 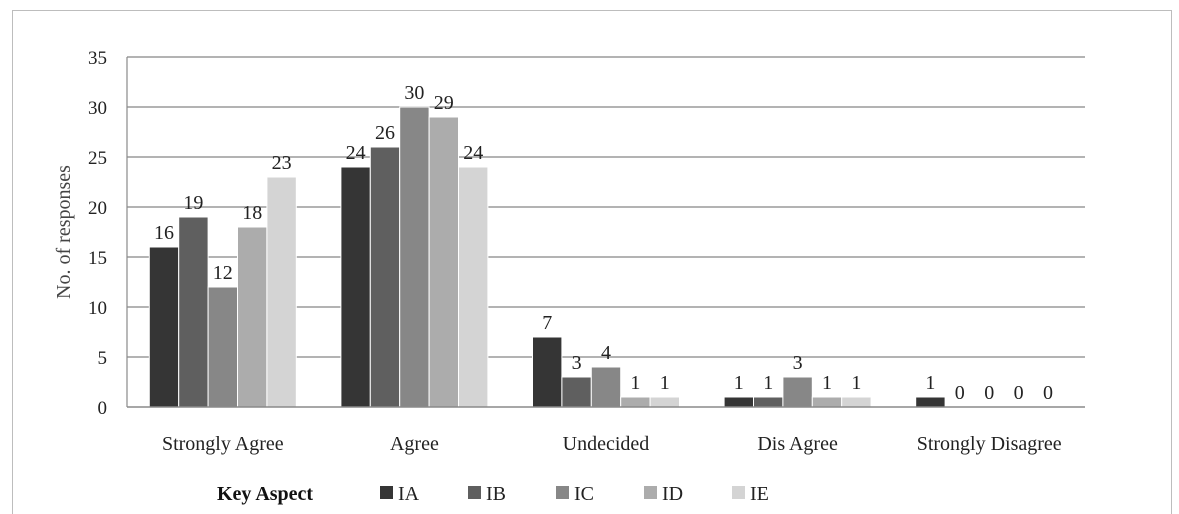 What do you see at coordinates (193, 203) in the screenshot?
I see `data-label: 19` at bounding box center [193, 203].